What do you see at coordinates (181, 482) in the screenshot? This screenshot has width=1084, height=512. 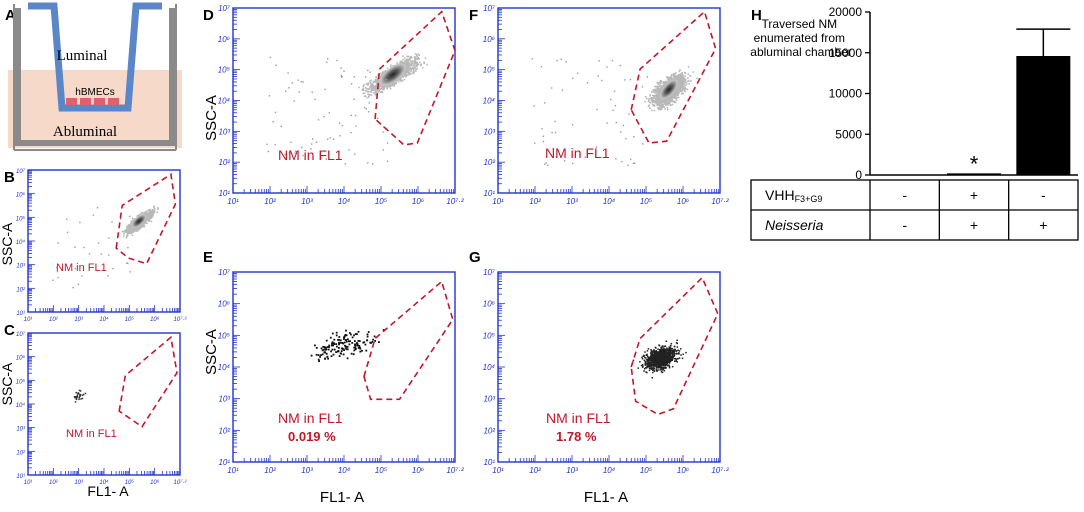 I see `x-tick-label: 10⁷·²` at bounding box center [181, 482].